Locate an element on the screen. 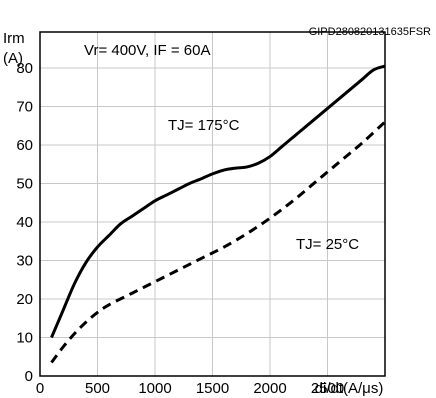  y-axis-unit: (A) is located at coordinates (13, 58).